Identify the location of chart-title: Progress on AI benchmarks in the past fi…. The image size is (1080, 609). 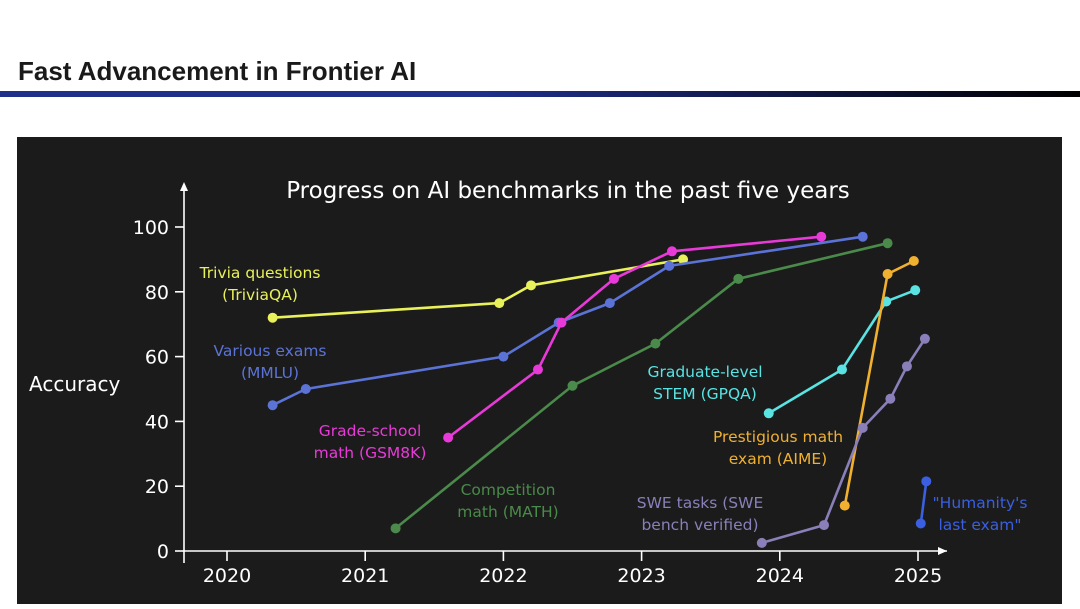
(568, 191).